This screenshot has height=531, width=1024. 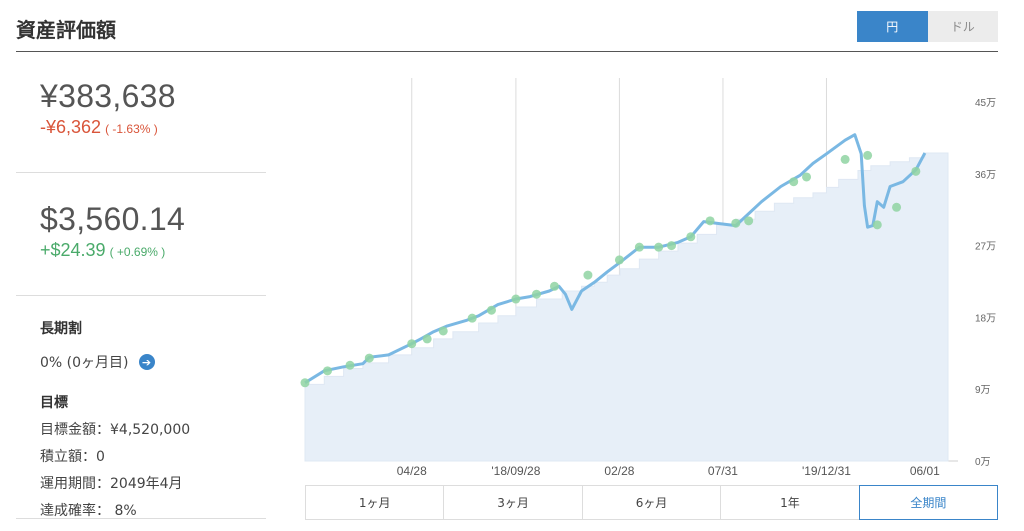 I want to click on y-axis: 0万 9万 18万 27万 36万 45万, so click(x=985, y=283).